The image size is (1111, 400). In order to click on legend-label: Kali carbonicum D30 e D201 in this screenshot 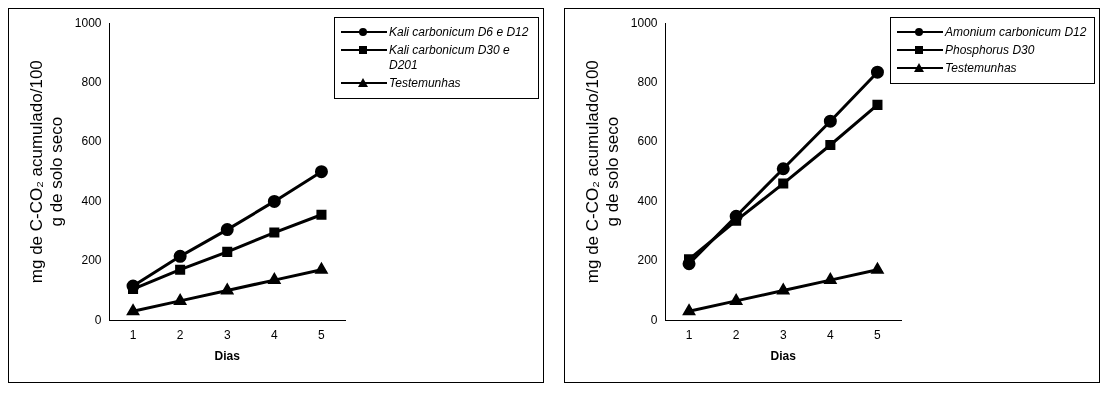, I will do `click(450, 58)`.